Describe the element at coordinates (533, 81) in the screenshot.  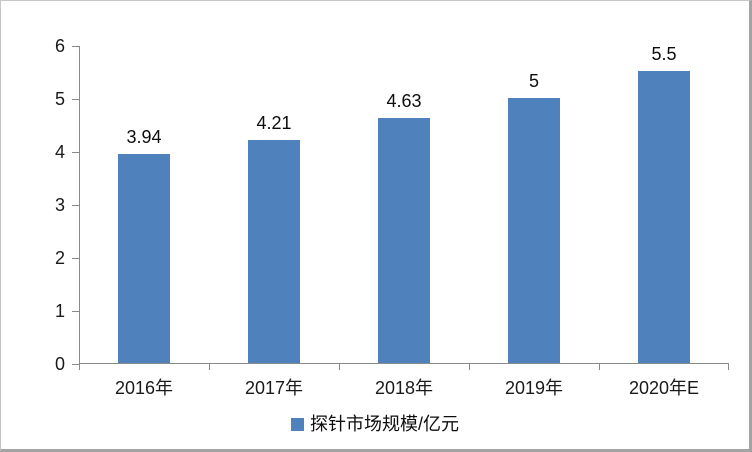
I see `bar-value-label: 5` at that location.